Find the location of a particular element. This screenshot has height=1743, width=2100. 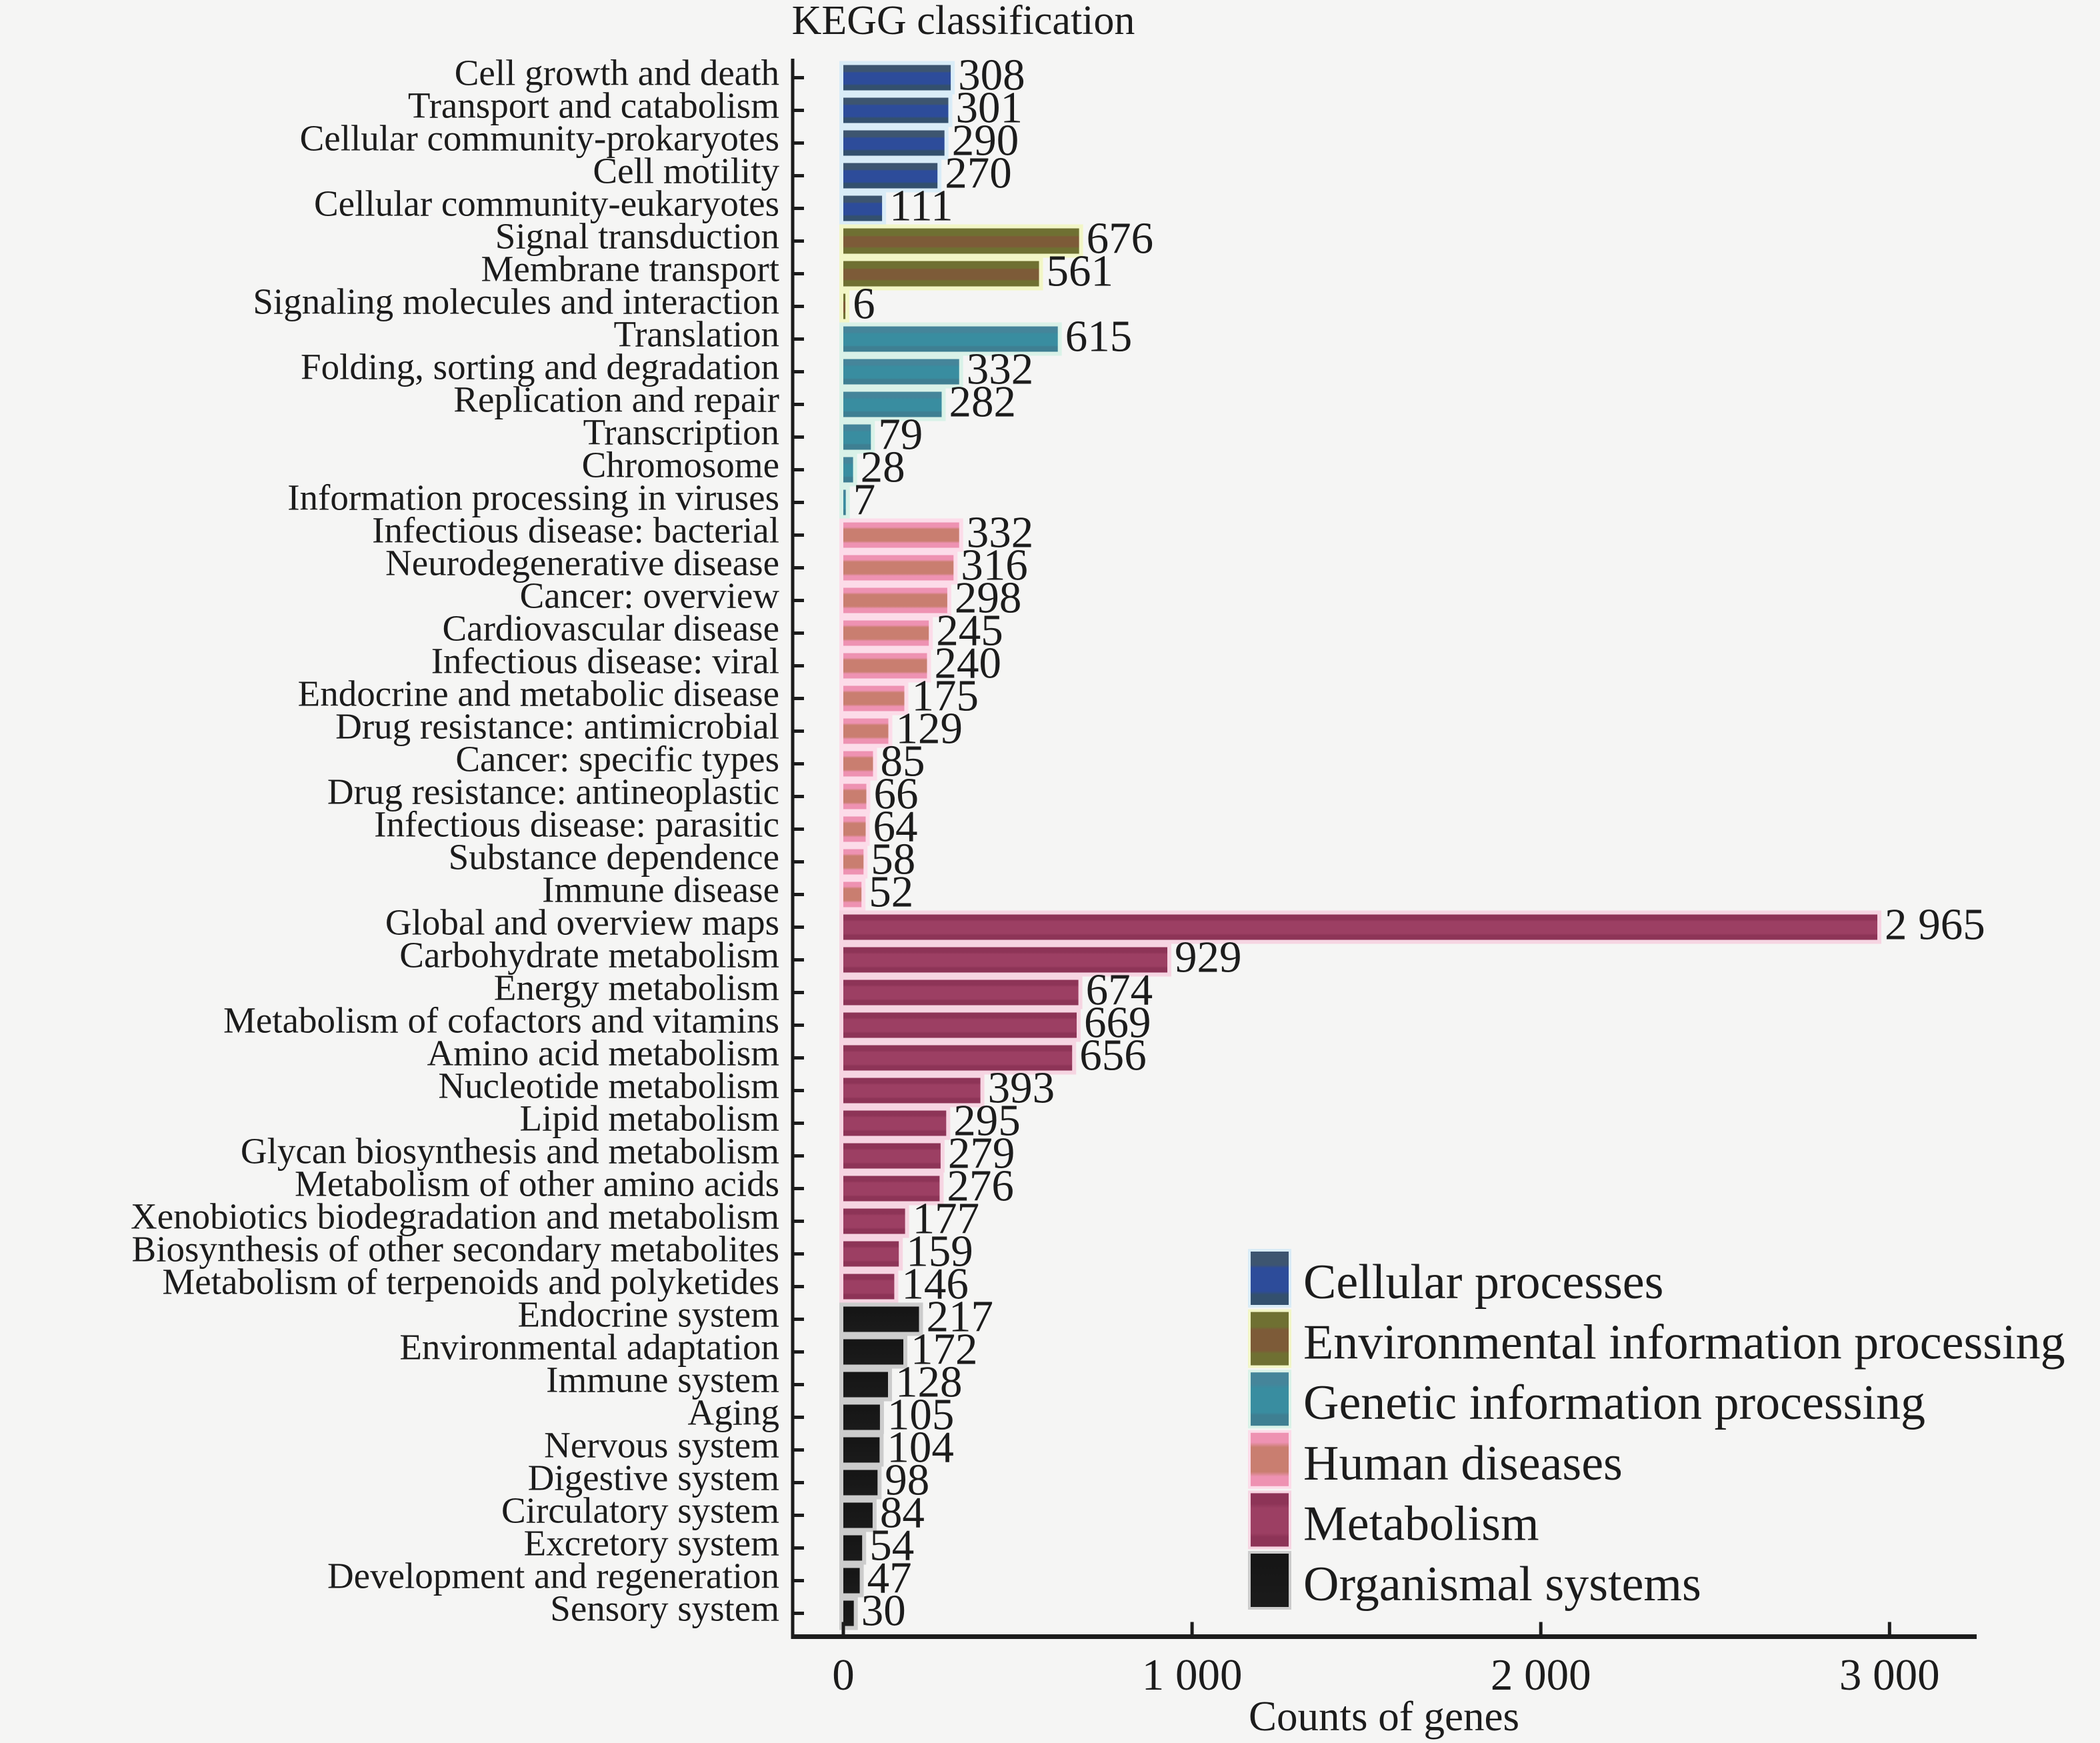

svg-text: 3 000 is located at coordinates (1889, 1675).